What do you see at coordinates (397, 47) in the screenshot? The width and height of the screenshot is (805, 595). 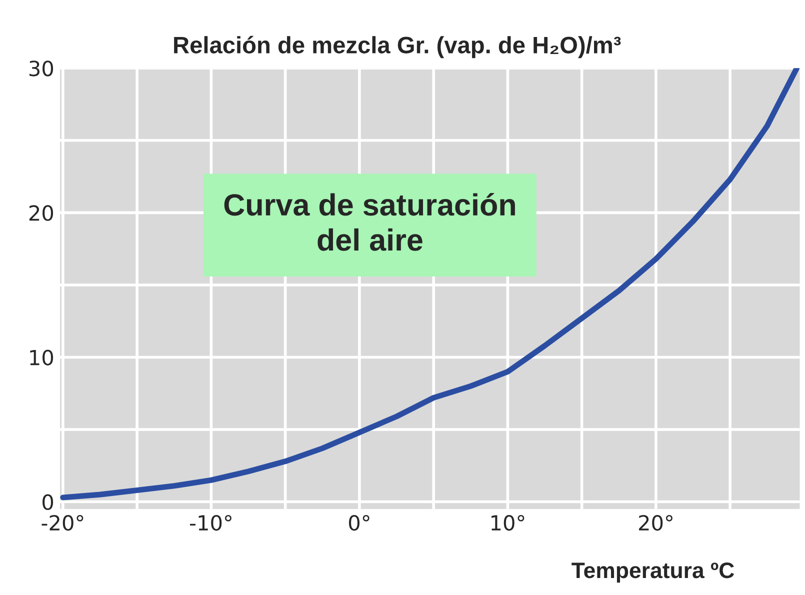 I see `chart-title: Relación de mezcla Gr. (vap. de H₂O)/m³` at bounding box center [397, 47].